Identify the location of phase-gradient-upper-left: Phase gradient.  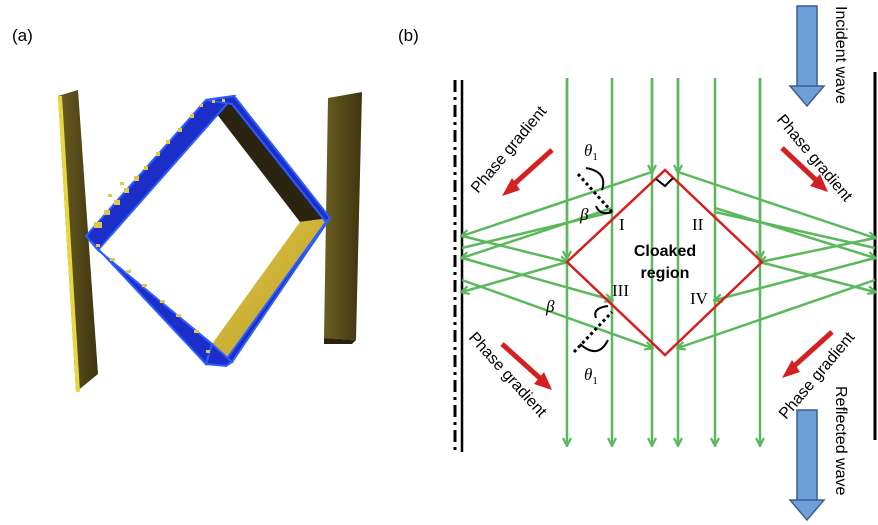
(509, 150).